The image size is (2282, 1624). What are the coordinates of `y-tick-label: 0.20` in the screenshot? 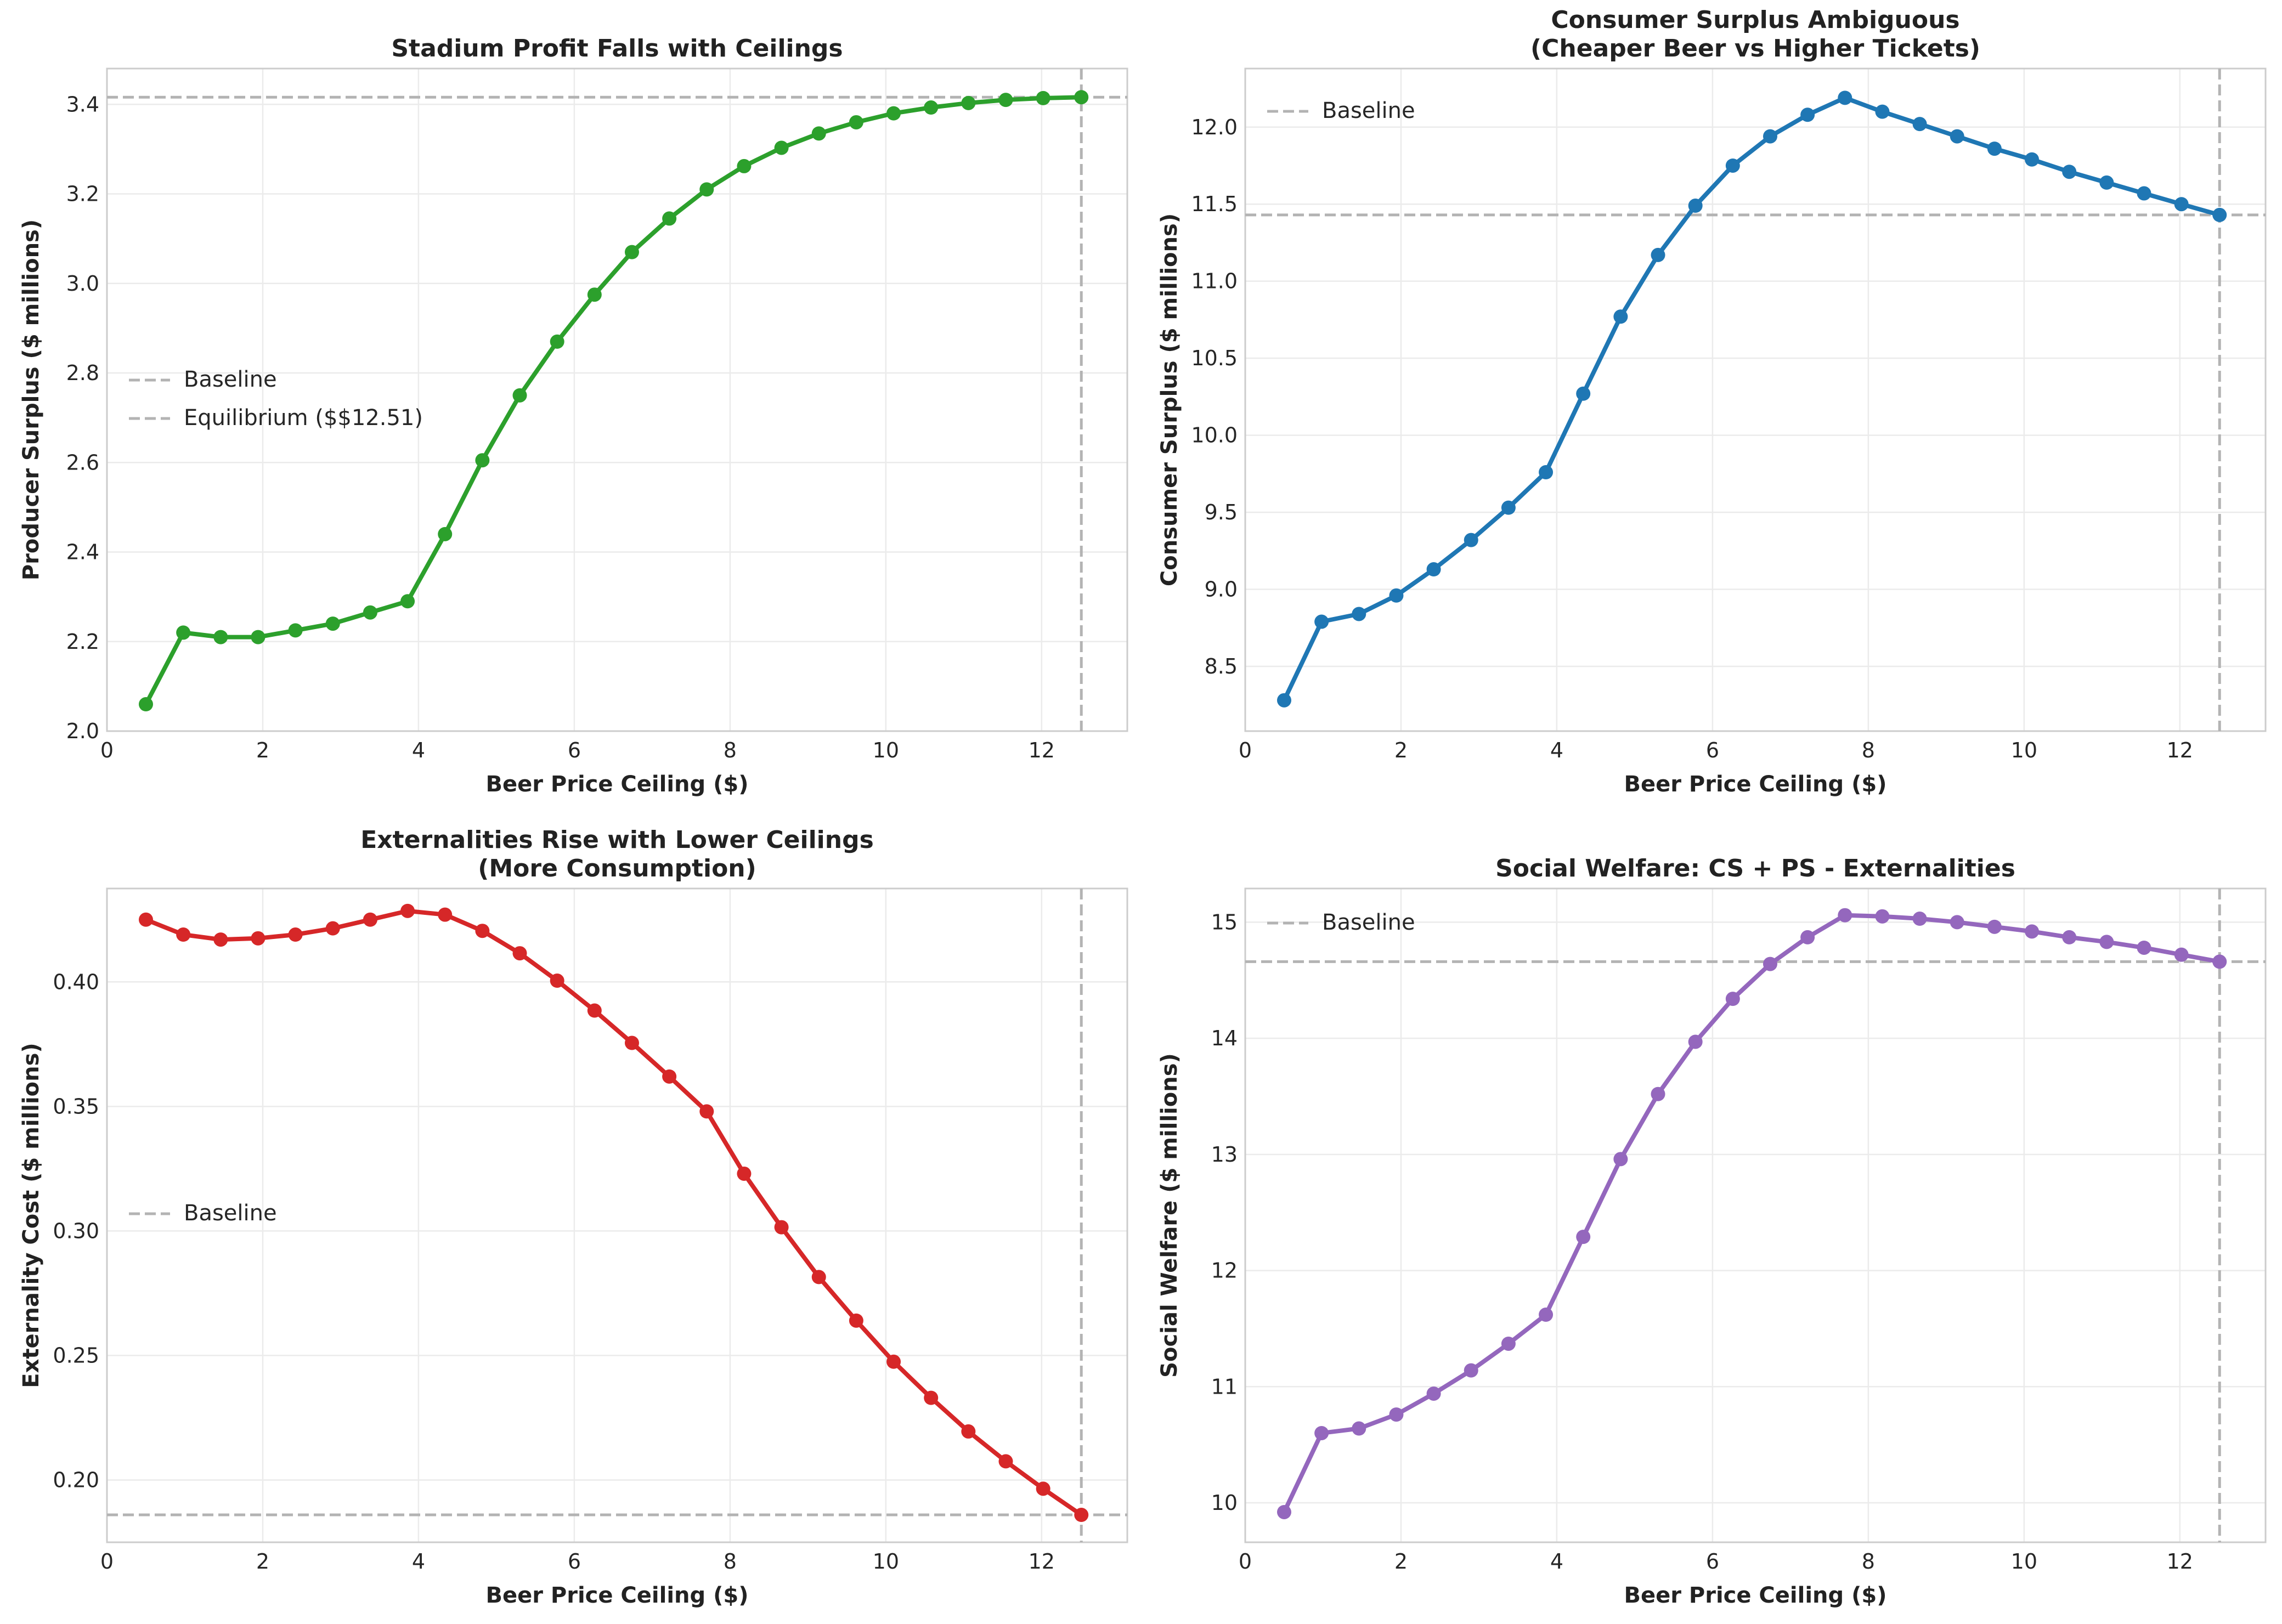 It's located at (76, 1480).